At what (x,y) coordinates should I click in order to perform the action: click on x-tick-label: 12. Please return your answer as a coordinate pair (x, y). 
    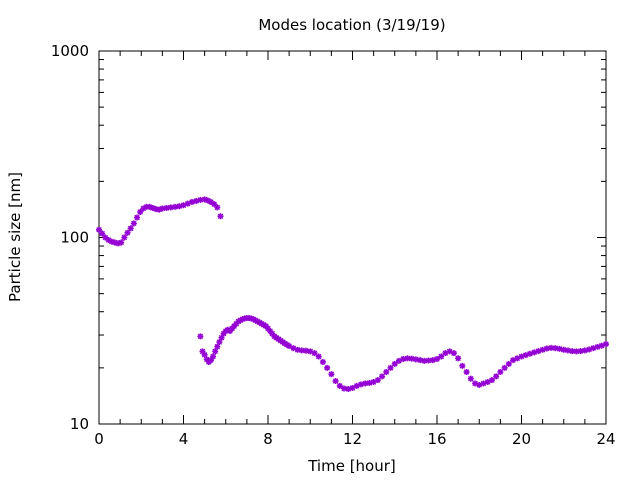
    Looking at the image, I should click on (352, 439).